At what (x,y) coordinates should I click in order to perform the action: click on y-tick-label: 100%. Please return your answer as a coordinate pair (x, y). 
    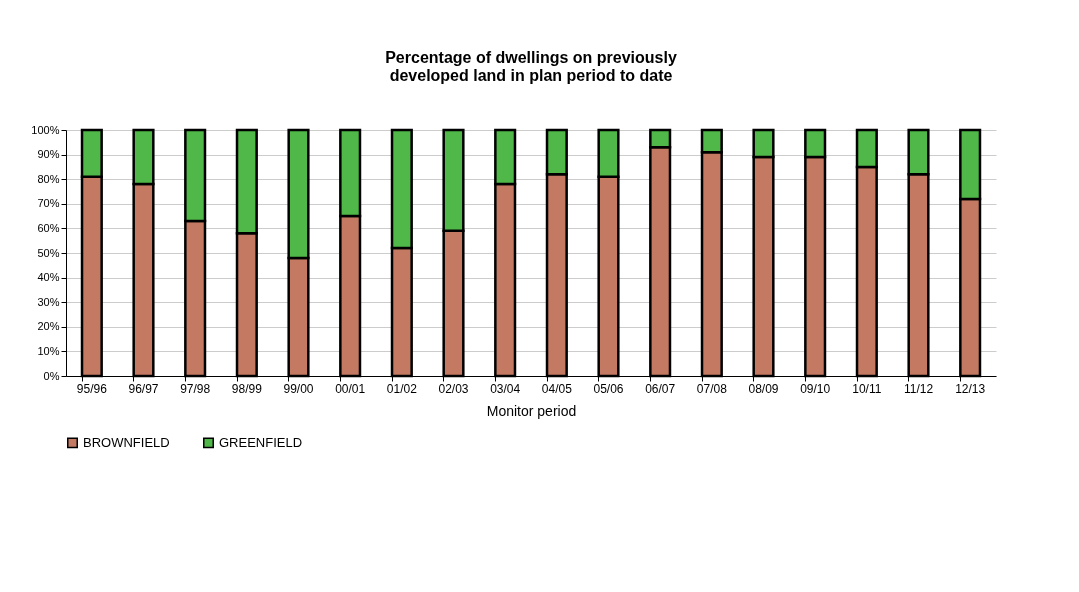
    Looking at the image, I should click on (45, 129).